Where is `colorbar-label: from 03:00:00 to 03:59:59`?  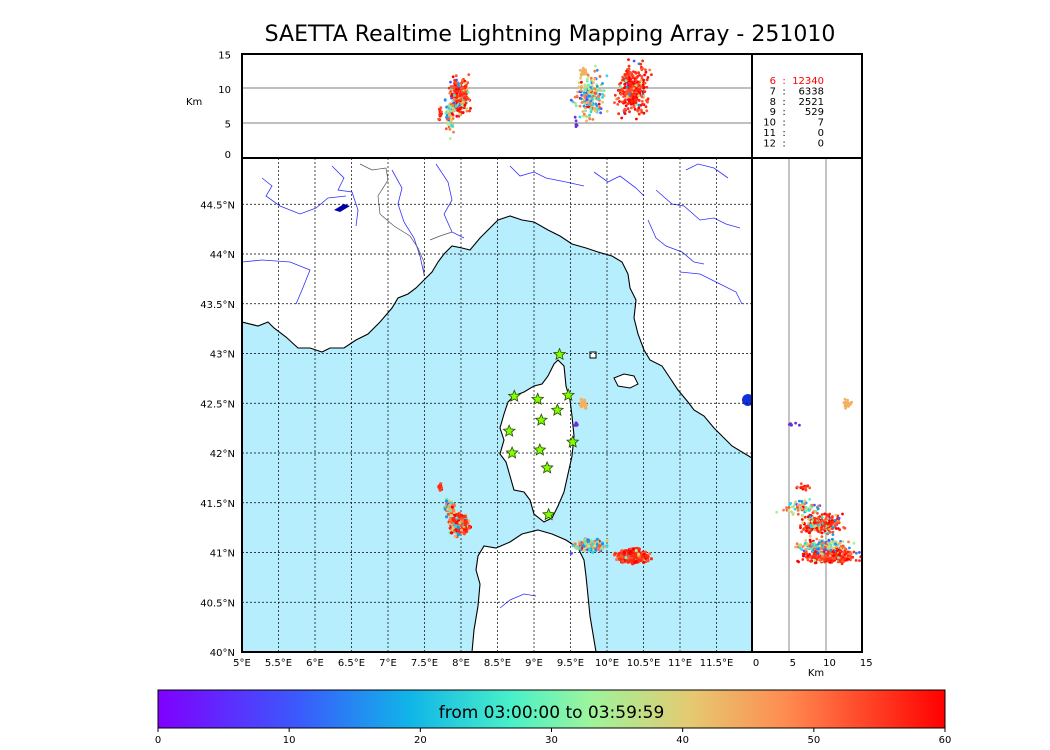
colorbar-label: from 03:00:00 to 03:59:59 is located at coordinates (551, 713).